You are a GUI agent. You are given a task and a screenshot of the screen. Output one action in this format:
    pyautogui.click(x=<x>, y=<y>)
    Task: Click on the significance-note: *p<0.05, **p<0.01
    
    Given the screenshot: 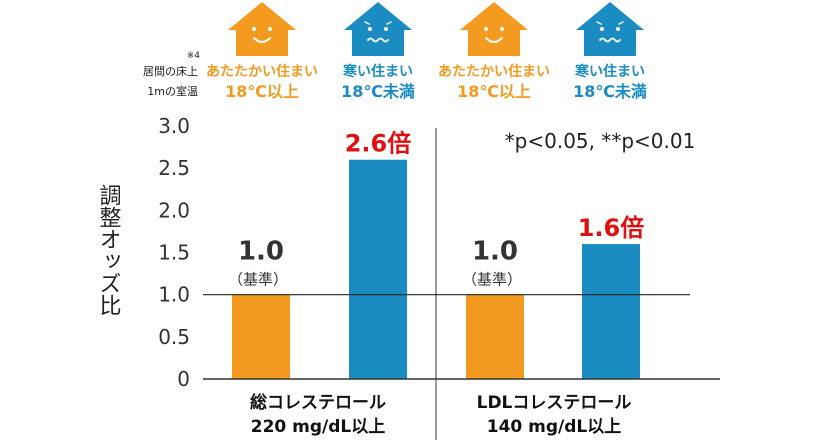 What is the action you would take?
    pyautogui.click(x=600, y=141)
    